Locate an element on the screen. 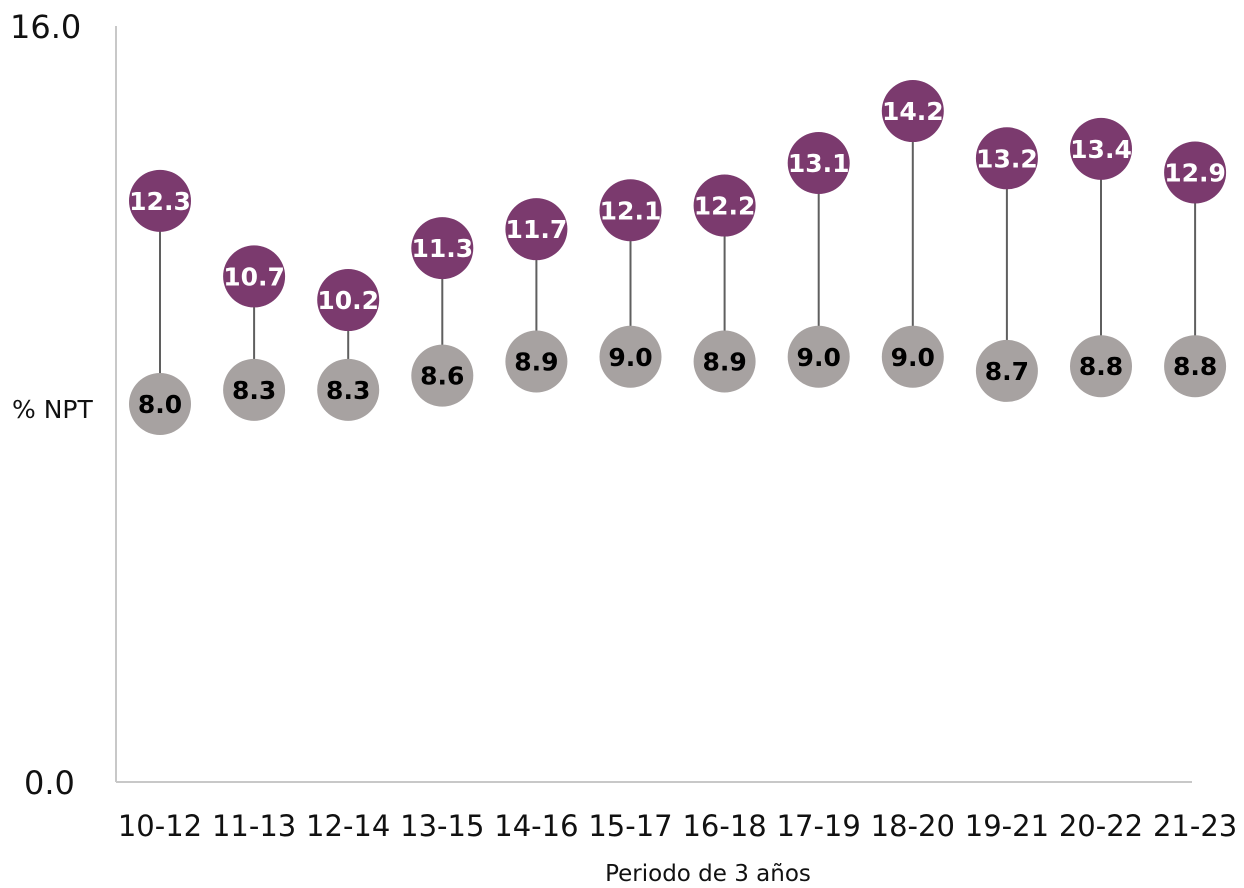  x-tick-label: 17-19 is located at coordinates (819, 826).